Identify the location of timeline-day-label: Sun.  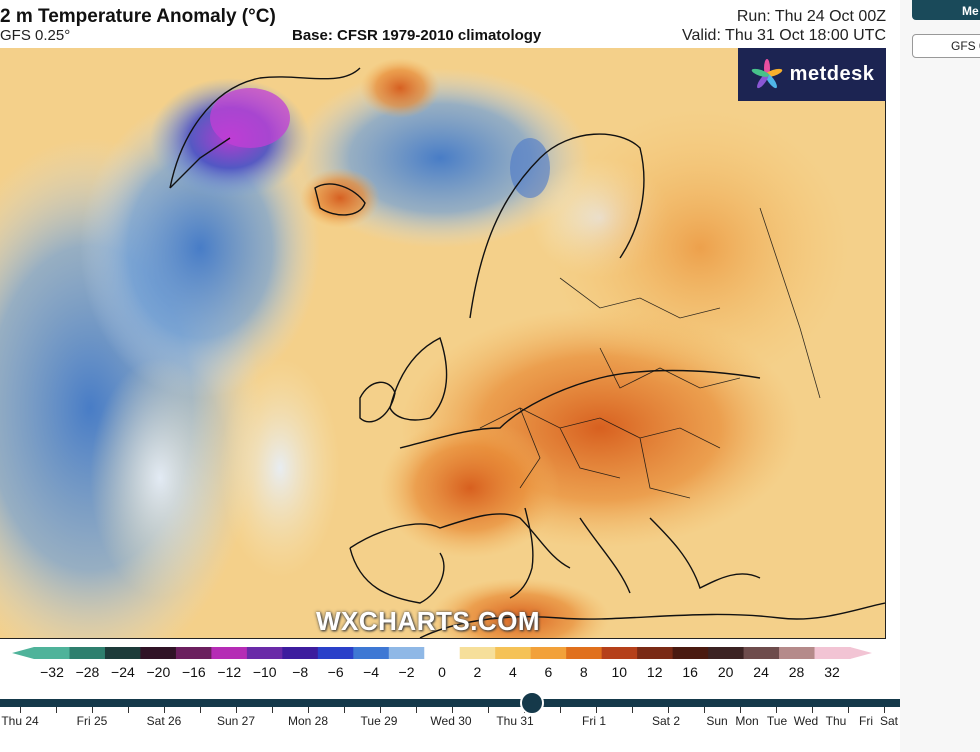
(717, 721).